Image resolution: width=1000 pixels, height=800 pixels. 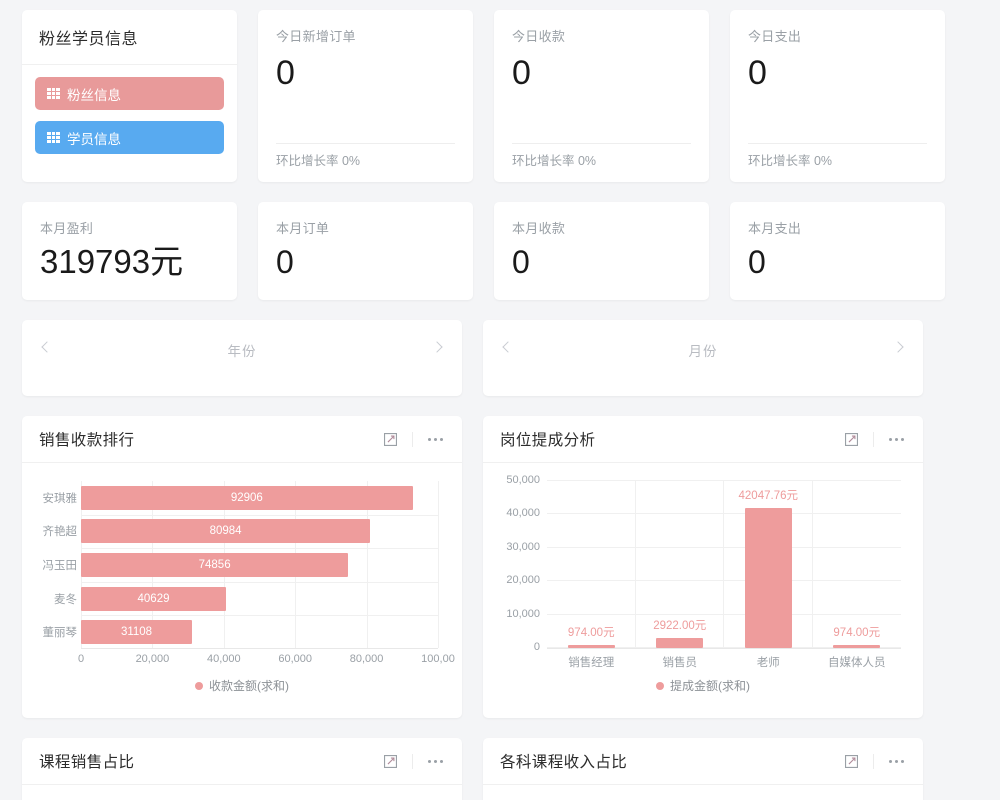 What do you see at coordinates (242, 761) in the screenshot?
I see `course-sales-ratio-header: 课程销售占比` at bounding box center [242, 761].